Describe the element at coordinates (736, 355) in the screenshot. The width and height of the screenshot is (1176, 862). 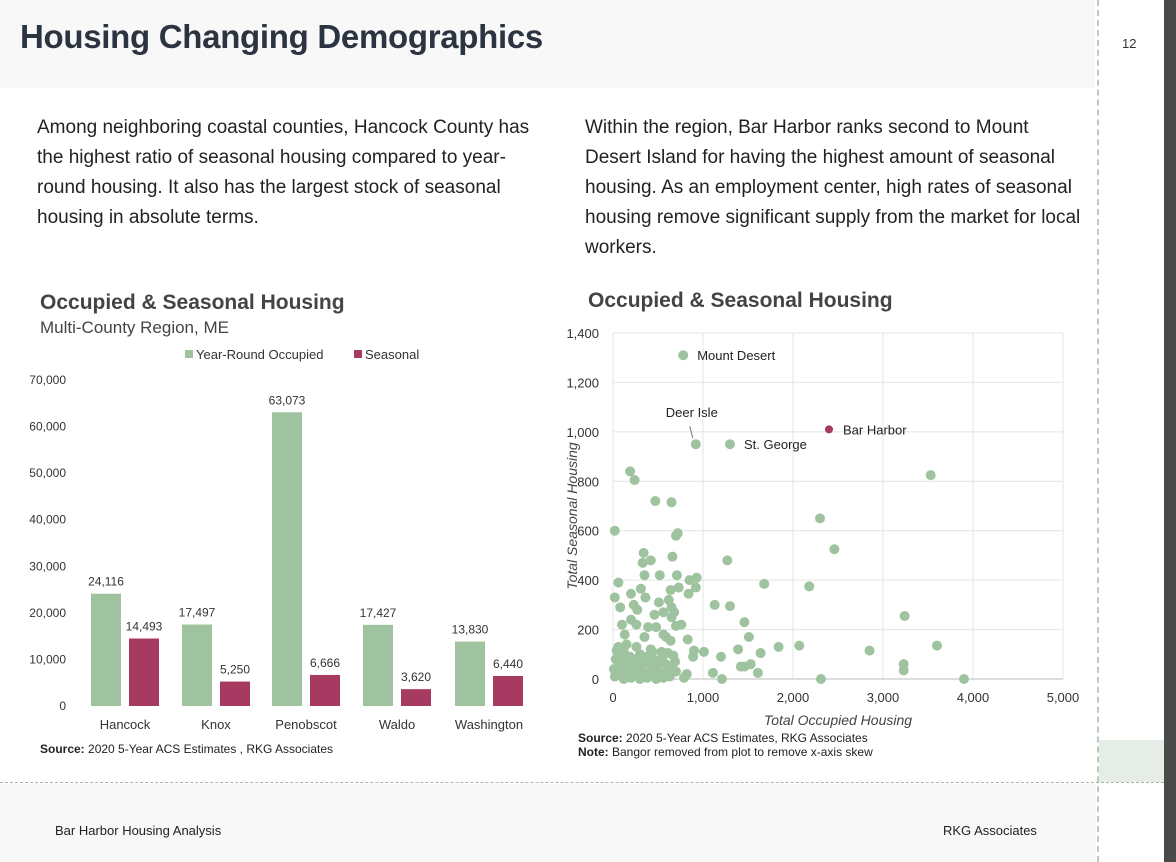
I see `point-label: Mount Desert` at that location.